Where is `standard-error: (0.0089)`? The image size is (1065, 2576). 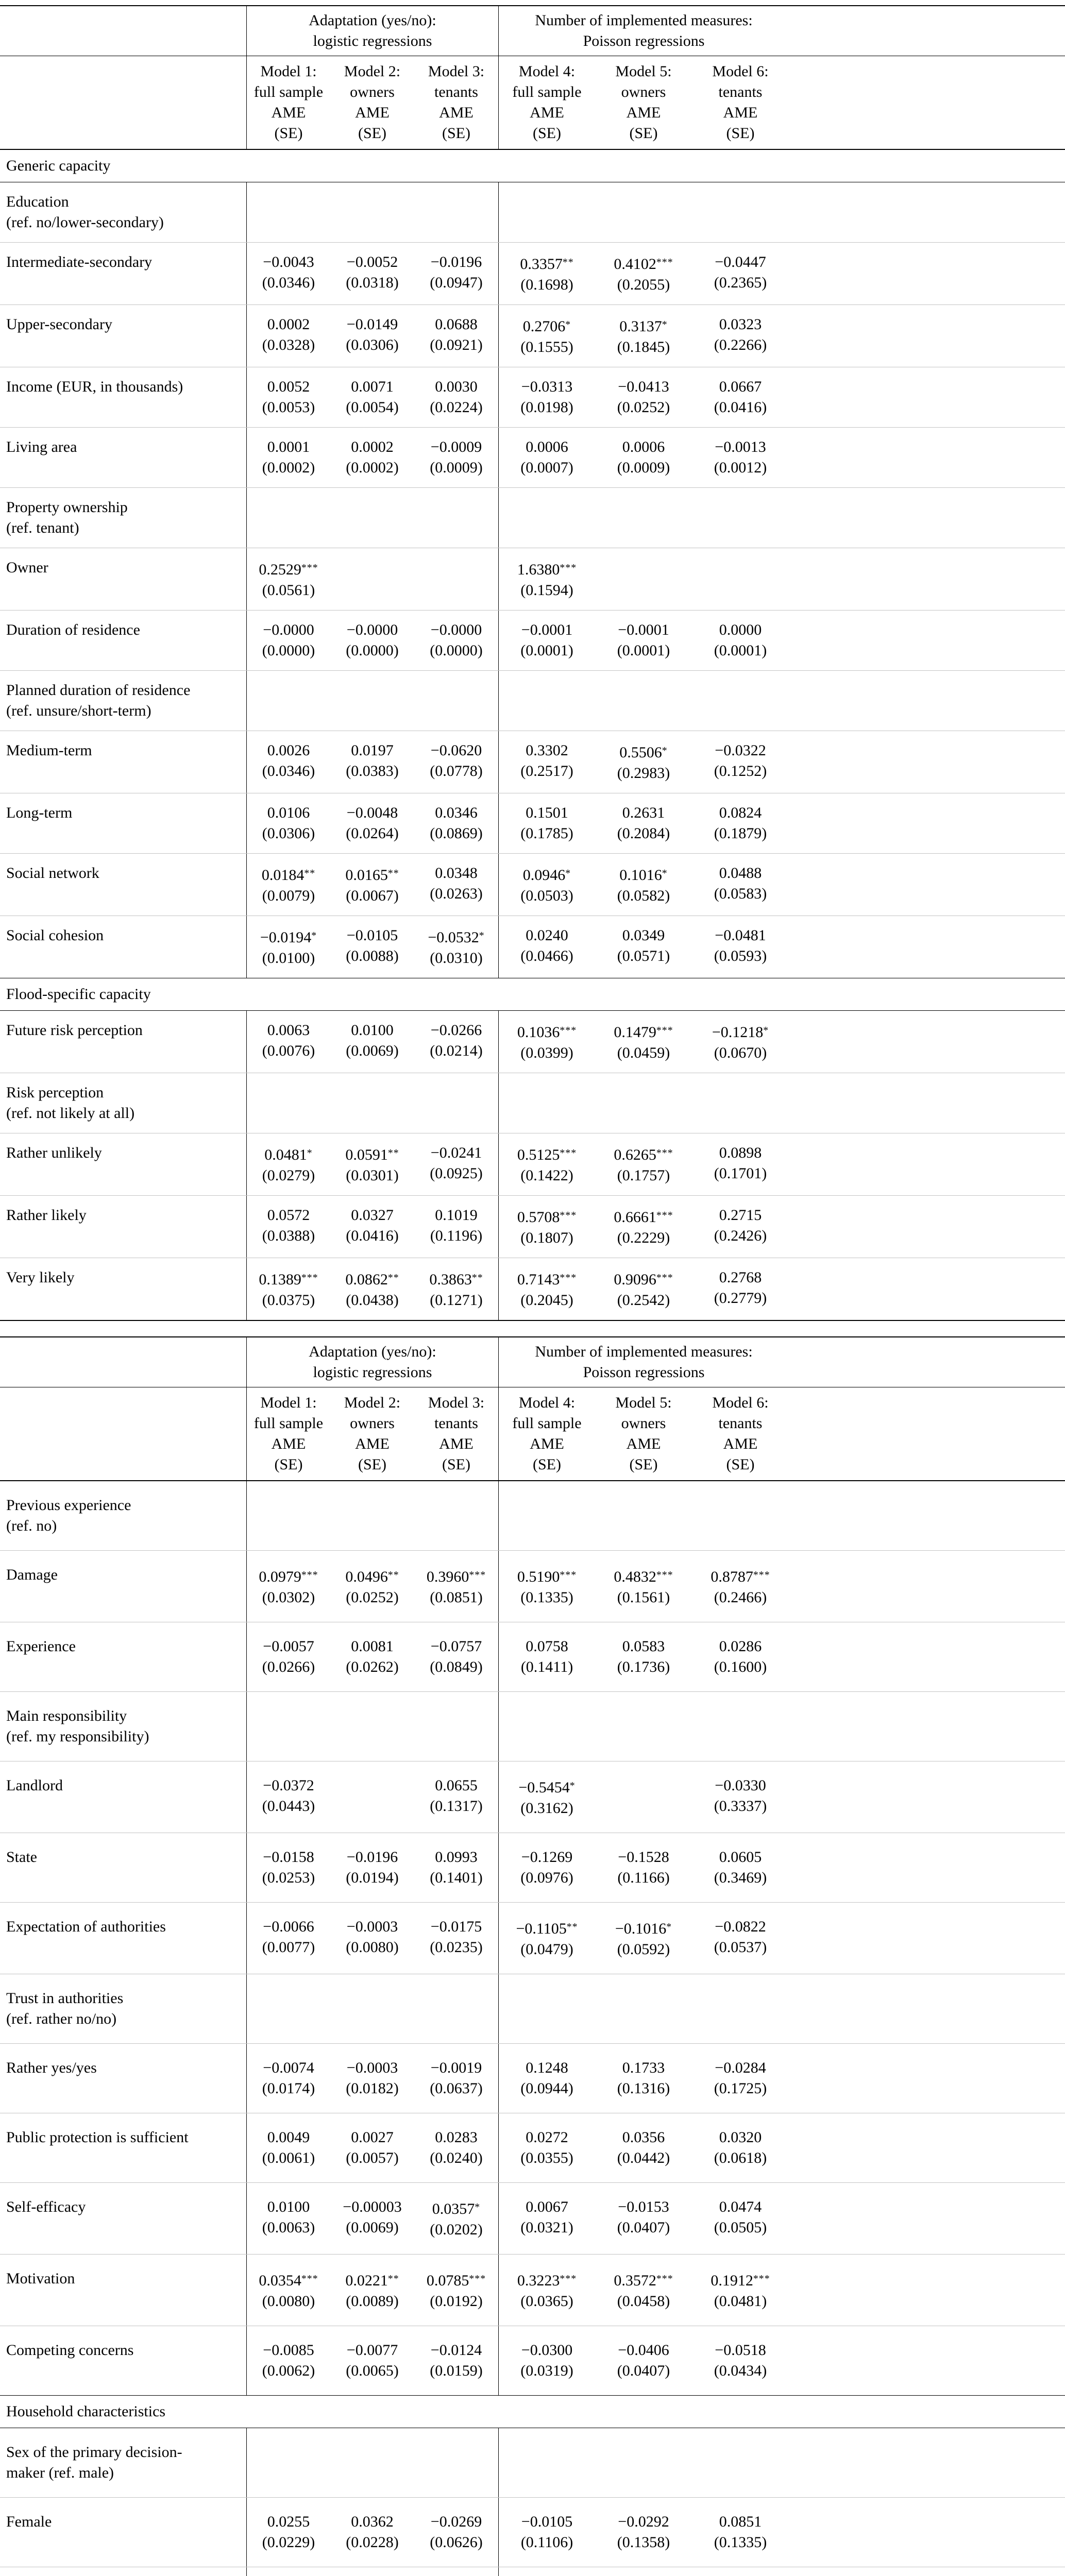 standard-error: (0.0089) is located at coordinates (372, 2301).